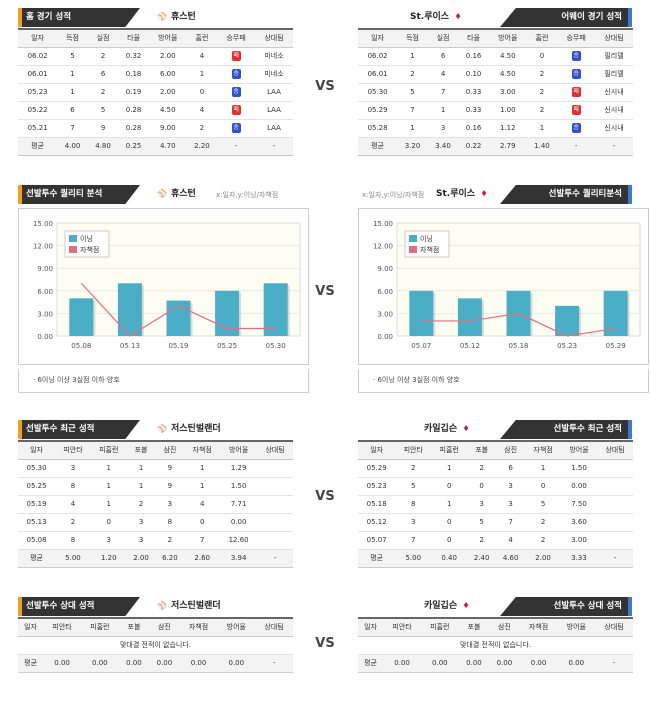 The width and height of the screenshot is (650, 724). I want to click on pitcher-name-gibson: 카일깁슨 ♦, so click(449, 606).